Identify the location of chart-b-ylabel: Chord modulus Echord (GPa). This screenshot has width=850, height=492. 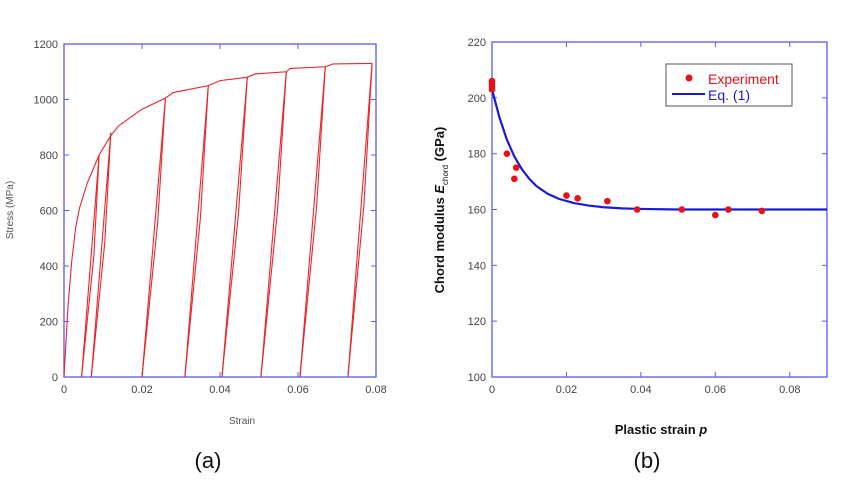
(441, 210).